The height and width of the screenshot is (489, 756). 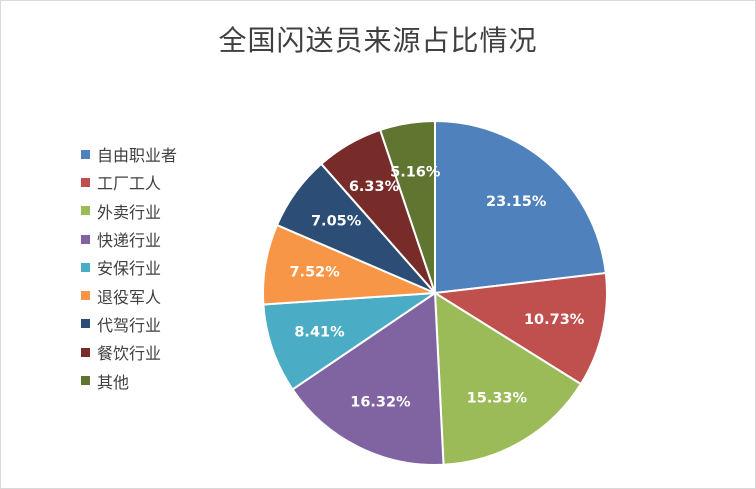 I want to click on legend-label: 自由职业者, so click(x=137, y=156).